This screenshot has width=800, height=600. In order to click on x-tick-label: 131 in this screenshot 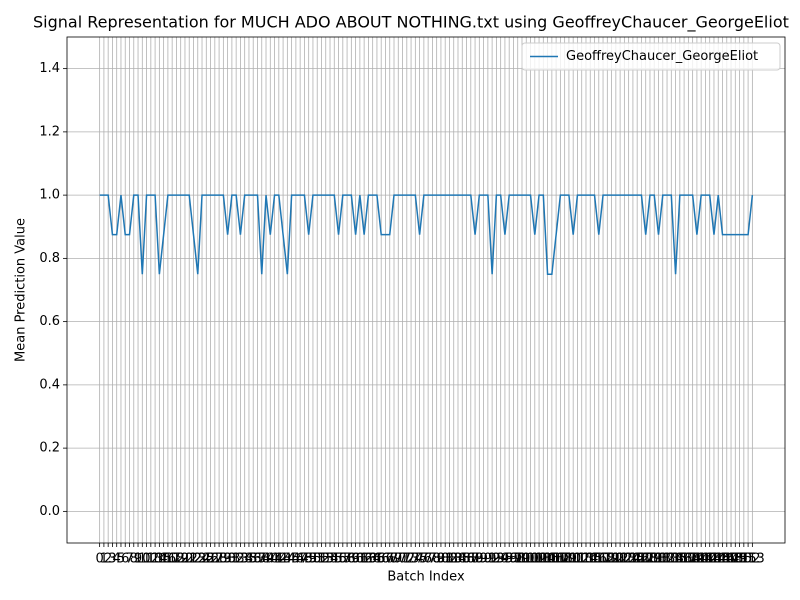, I will do `click(658, 559)`.